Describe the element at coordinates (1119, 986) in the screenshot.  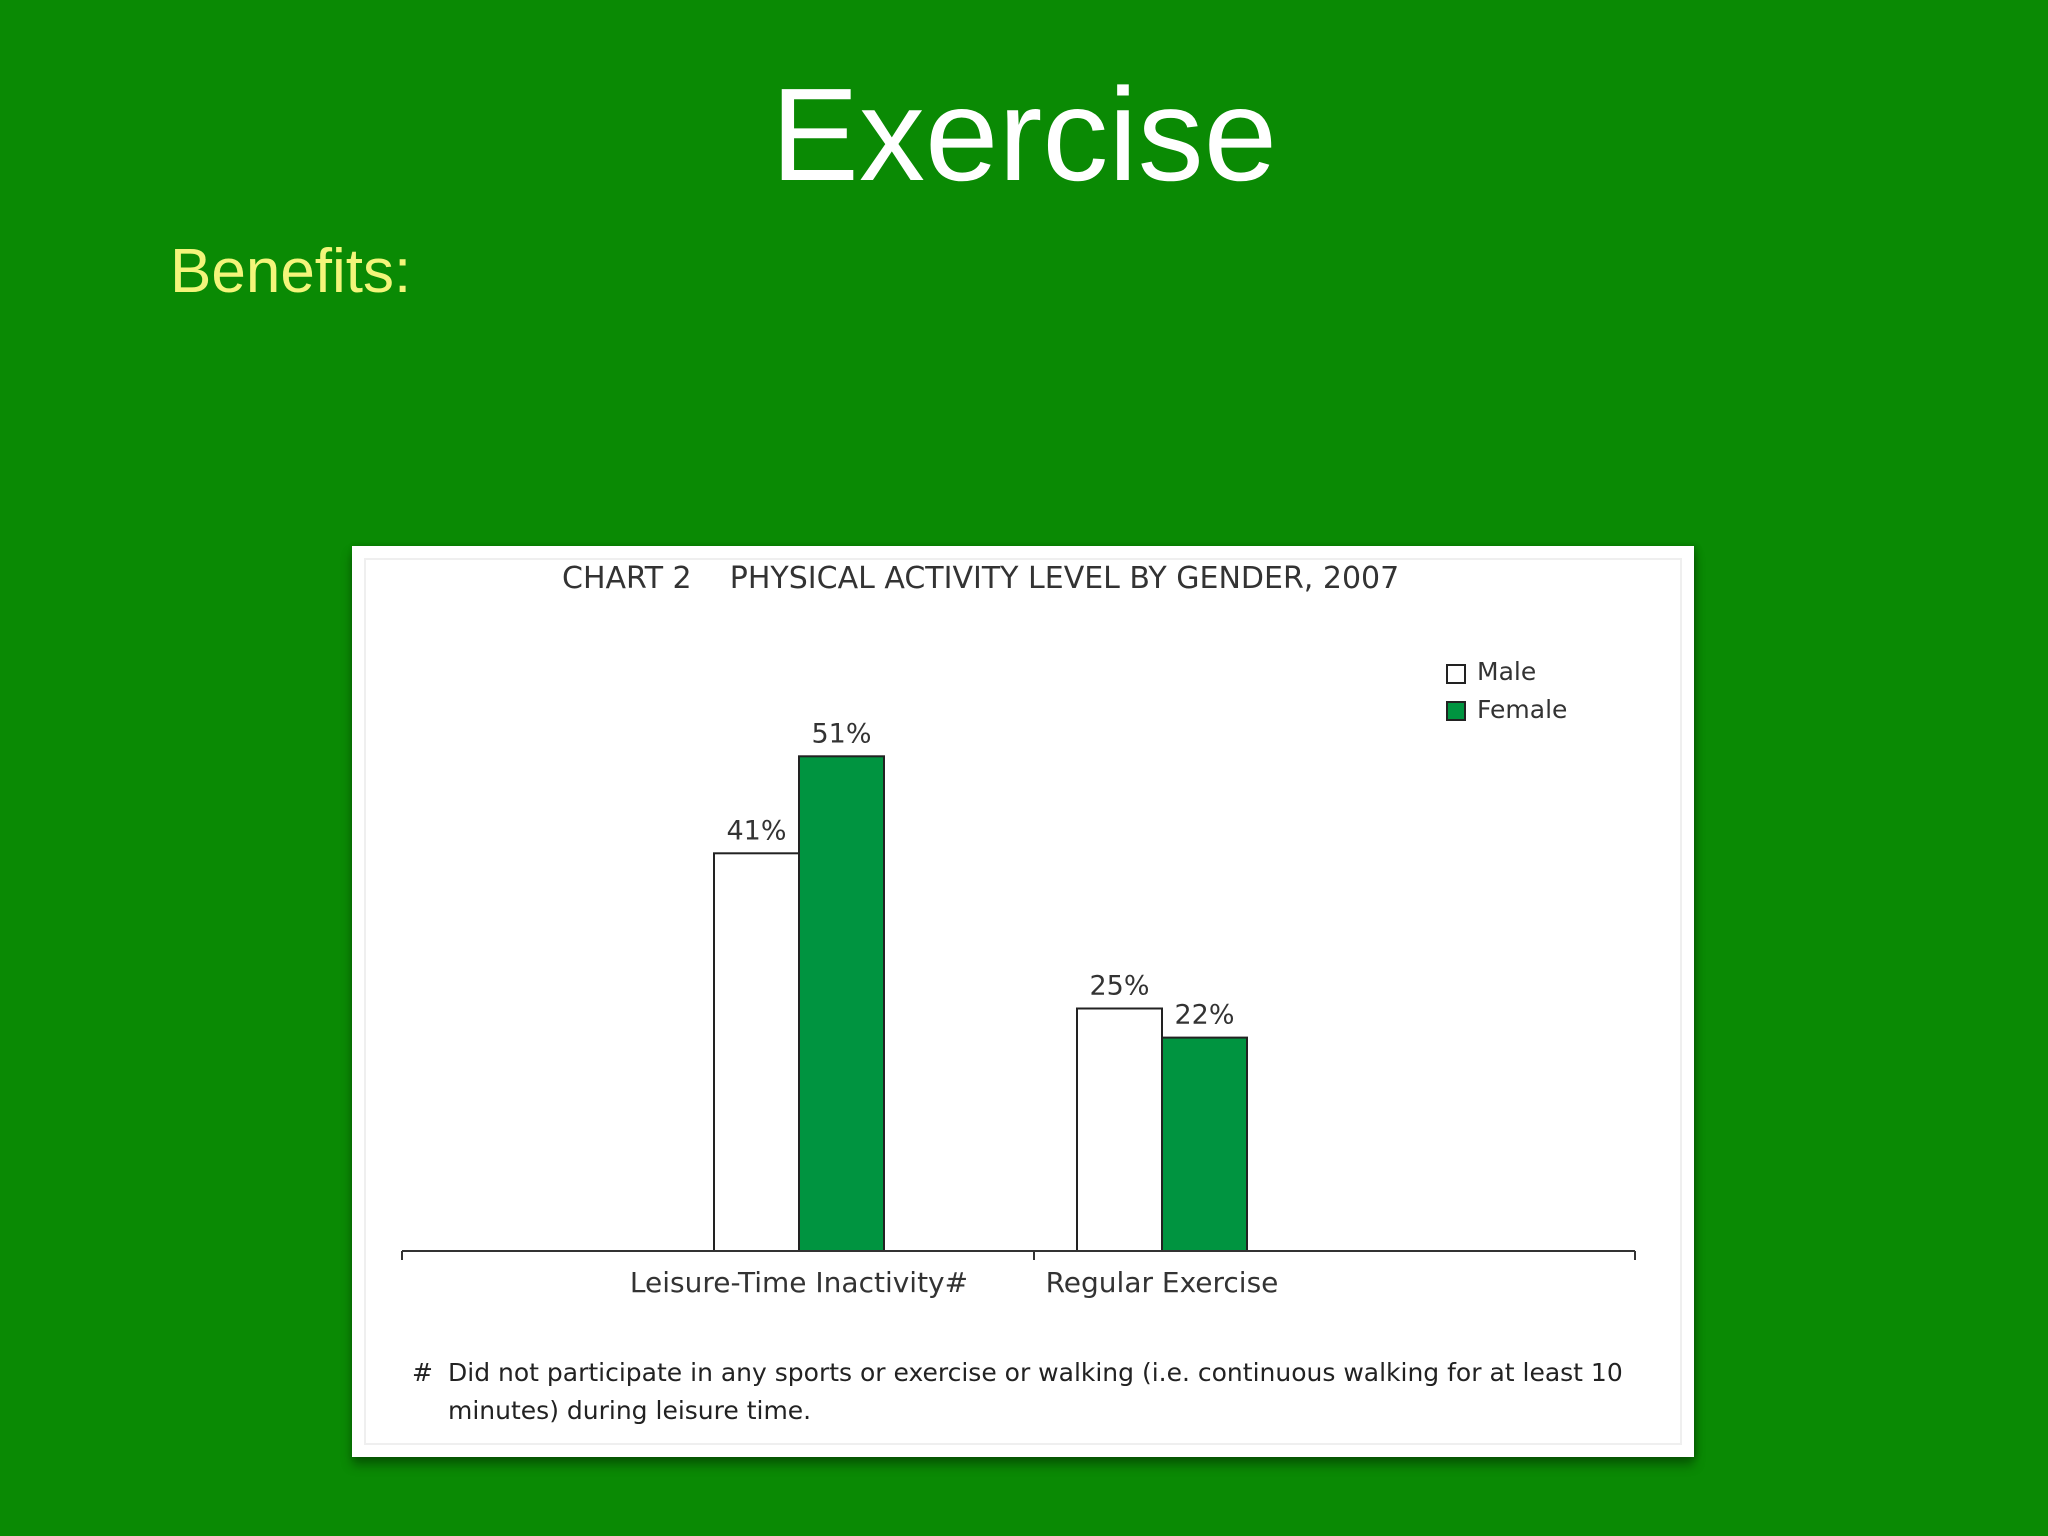
I see `data-label-male-1: 25%` at that location.